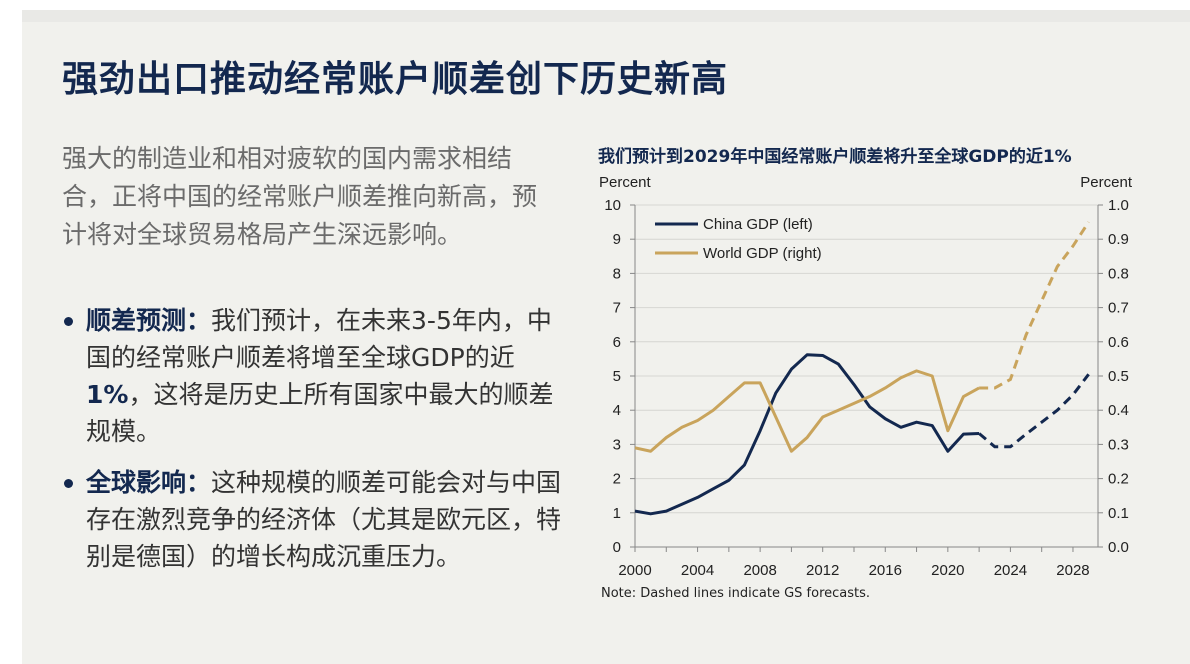 The width and height of the screenshot is (1190, 664). What do you see at coordinates (149, 482) in the screenshot?
I see `bullet-label: 全球影响：` at bounding box center [149, 482].